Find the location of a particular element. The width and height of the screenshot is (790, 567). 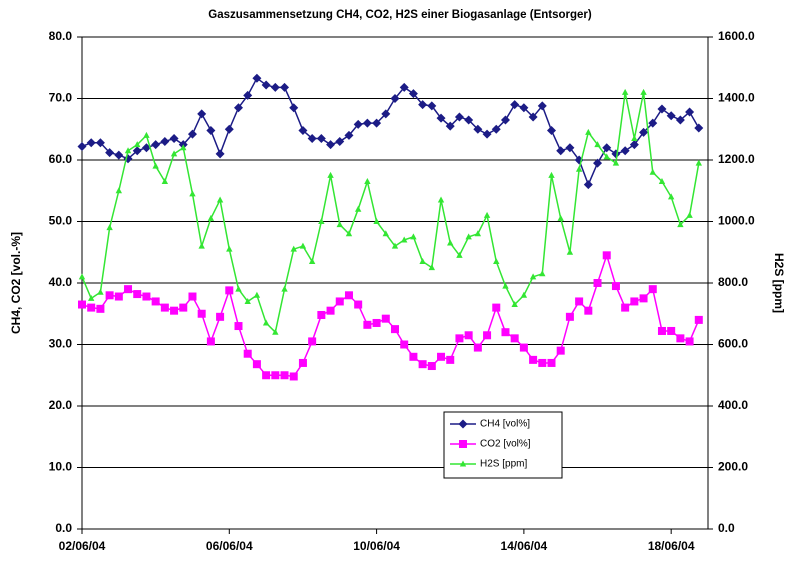

y2-tick-label: 1400.0 is located at coordinates (736, 98).